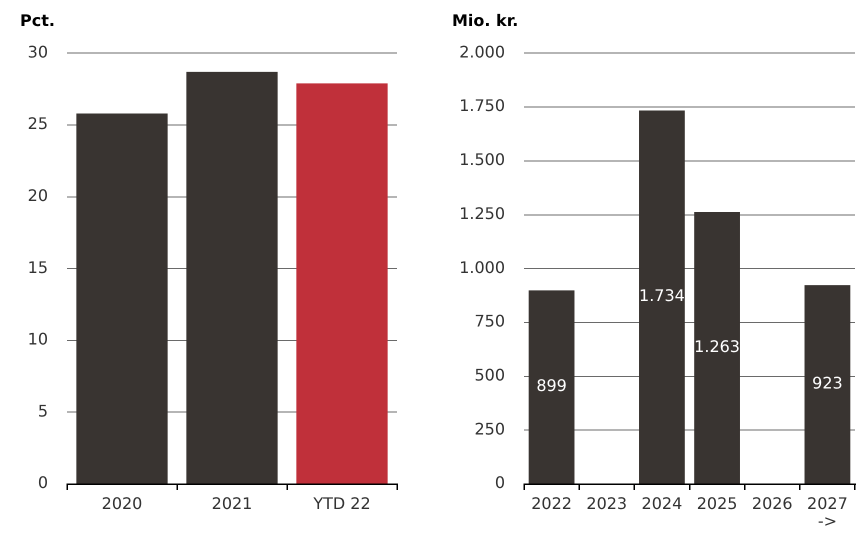 This screenshot has height=533, width=861. Describe the element at coordinates (482, 213) in the screenshot. I see `y-tick-label: 1.250` at that location.